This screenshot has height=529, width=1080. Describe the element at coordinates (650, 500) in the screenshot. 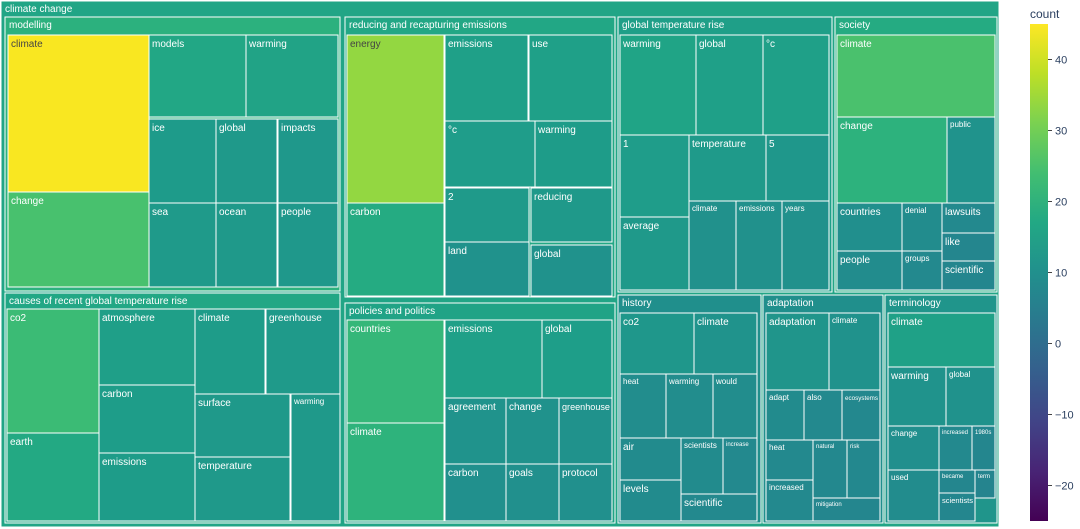

I see `cell-history-levels` at that location.